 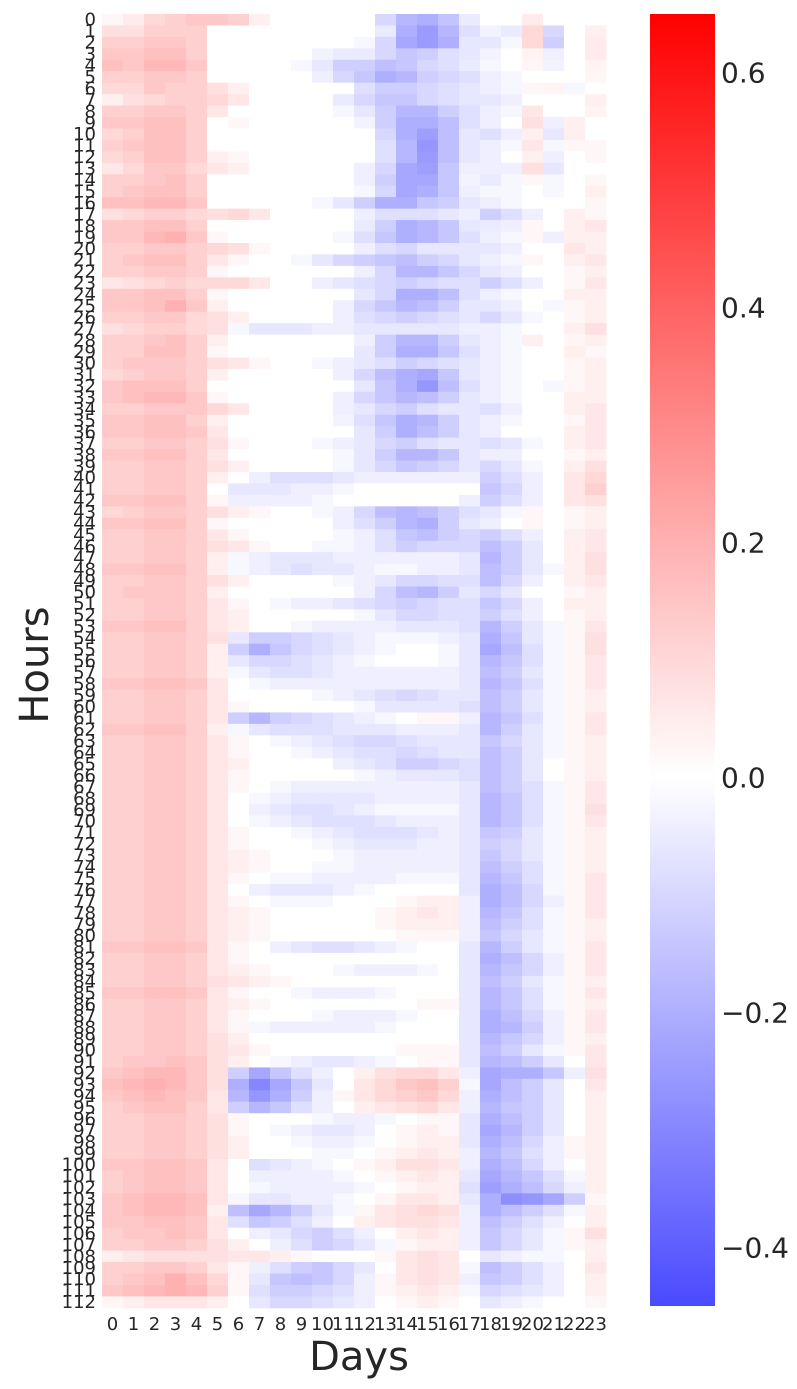 I want to click on y-tick-label: 61, so click(x=84, y=718).